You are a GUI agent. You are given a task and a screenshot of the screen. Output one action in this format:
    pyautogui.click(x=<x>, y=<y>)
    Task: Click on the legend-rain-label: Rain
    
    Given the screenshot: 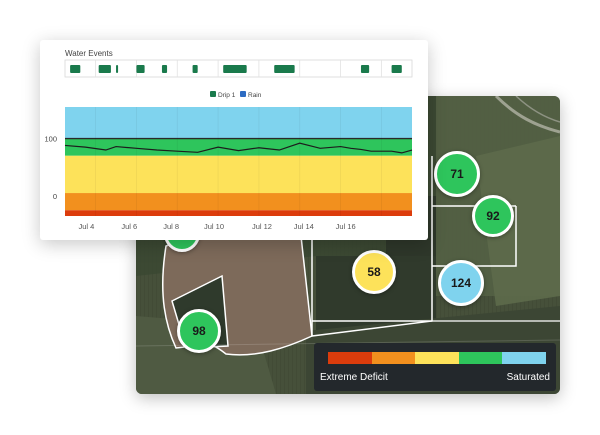 What is the action you would take?
    pyautogui.click(x=255, y=95)
    